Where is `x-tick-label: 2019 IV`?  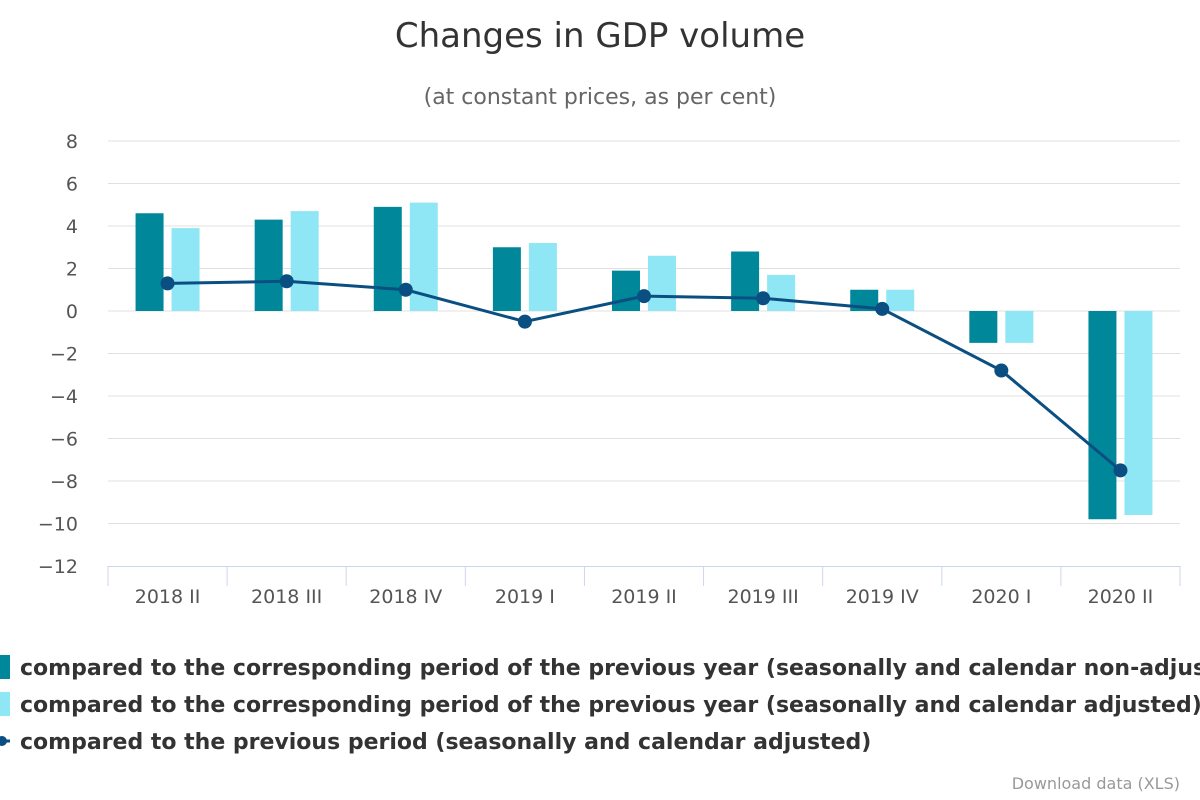
x-tick-label: 2019 IV is located at coordinates (882, 597).